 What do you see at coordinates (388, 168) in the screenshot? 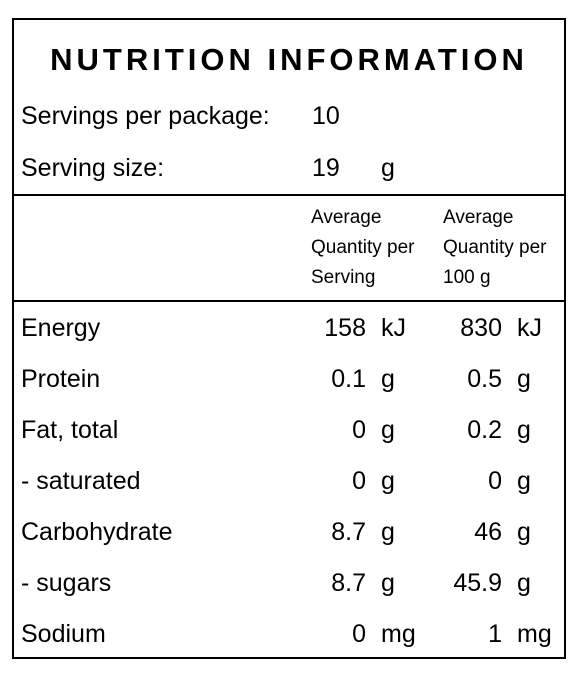
I see `serving-size-unit: g` at bounding box center [388, 168].